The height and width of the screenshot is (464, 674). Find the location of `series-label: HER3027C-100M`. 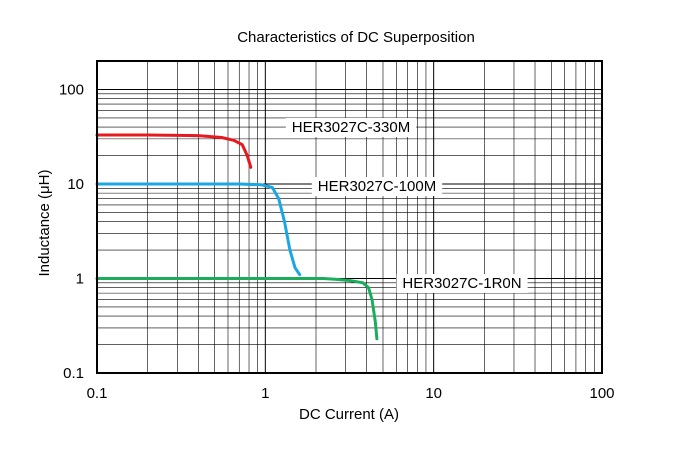

series-label: HER3027C-100M is located at coordinates (377, 186).